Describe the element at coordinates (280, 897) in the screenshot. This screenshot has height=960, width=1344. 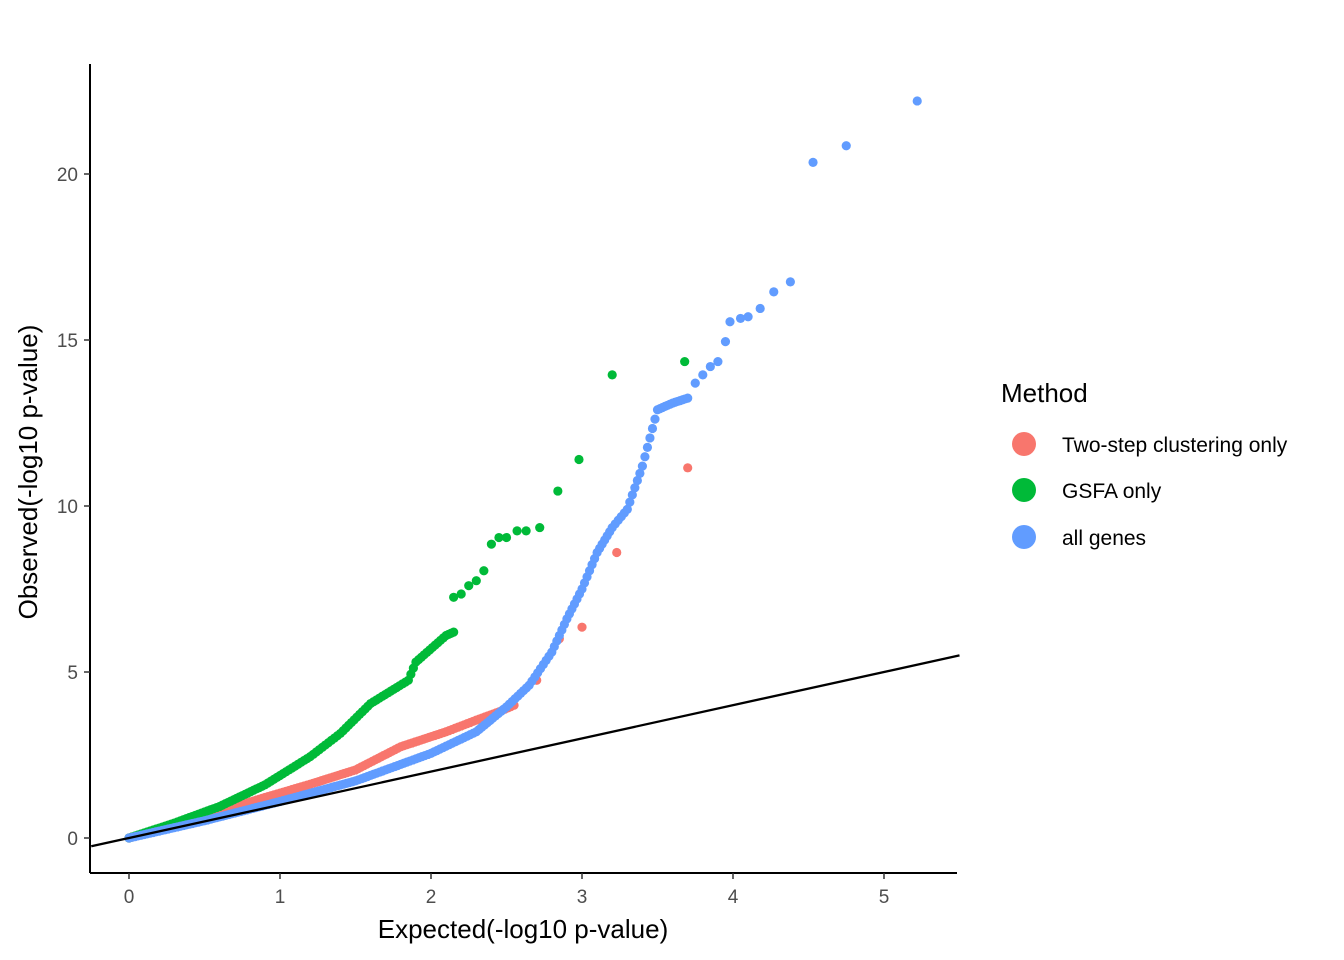
I see `x-tick-label: 1` at that location.